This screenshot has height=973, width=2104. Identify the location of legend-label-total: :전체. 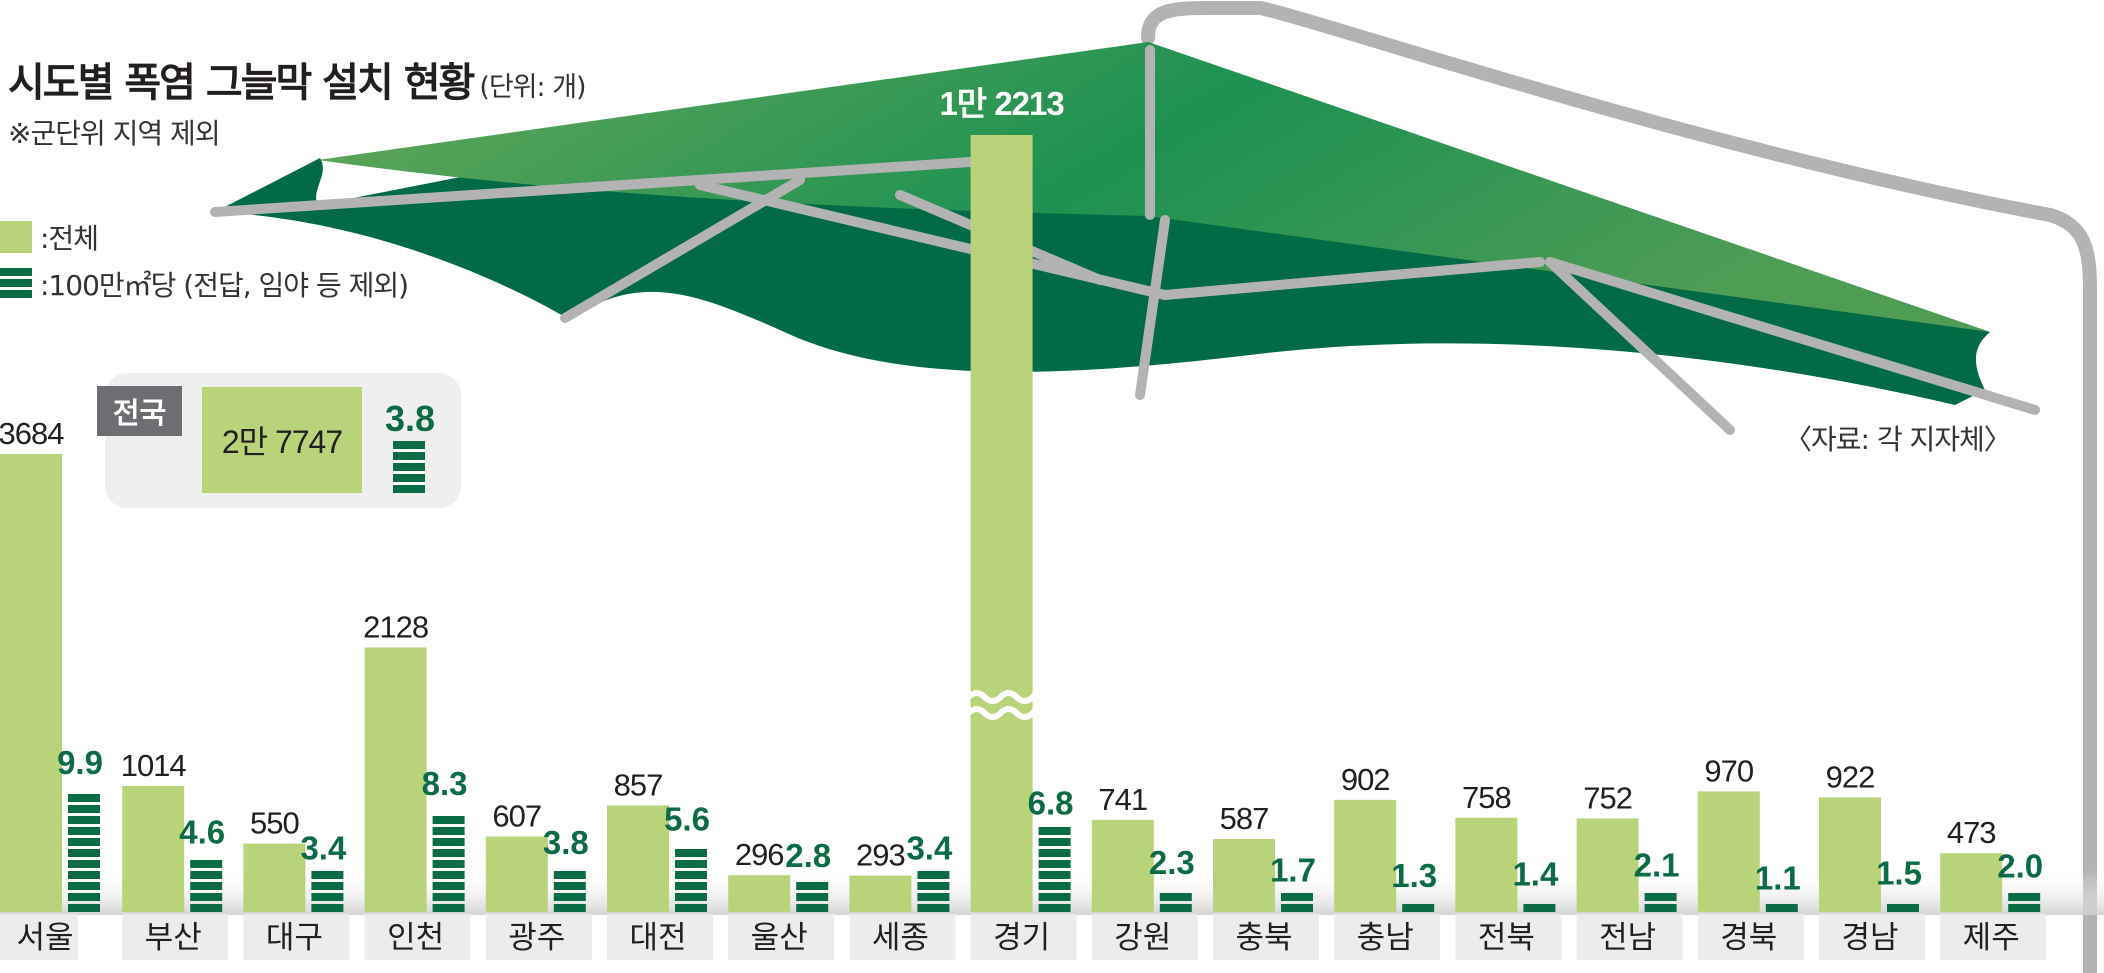
(69, 238).